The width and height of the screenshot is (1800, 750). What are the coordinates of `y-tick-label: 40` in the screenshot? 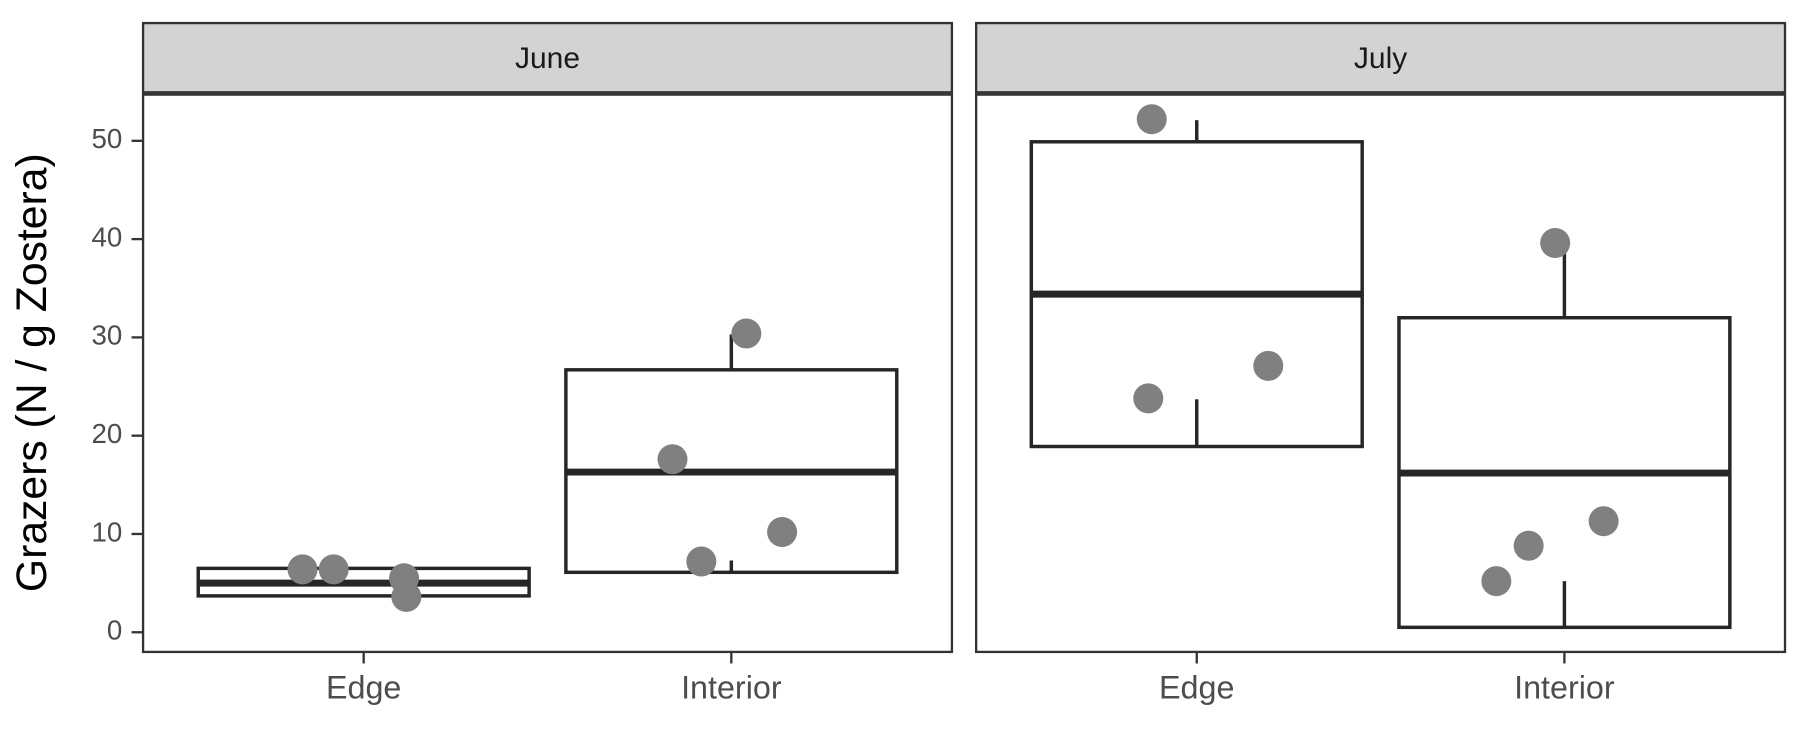 It's located at (106, 236).